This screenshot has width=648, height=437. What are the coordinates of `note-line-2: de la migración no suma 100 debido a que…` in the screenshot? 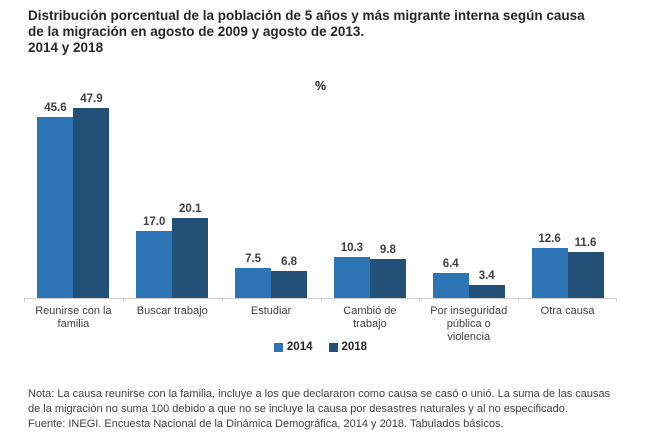 It's located at (298, 409).